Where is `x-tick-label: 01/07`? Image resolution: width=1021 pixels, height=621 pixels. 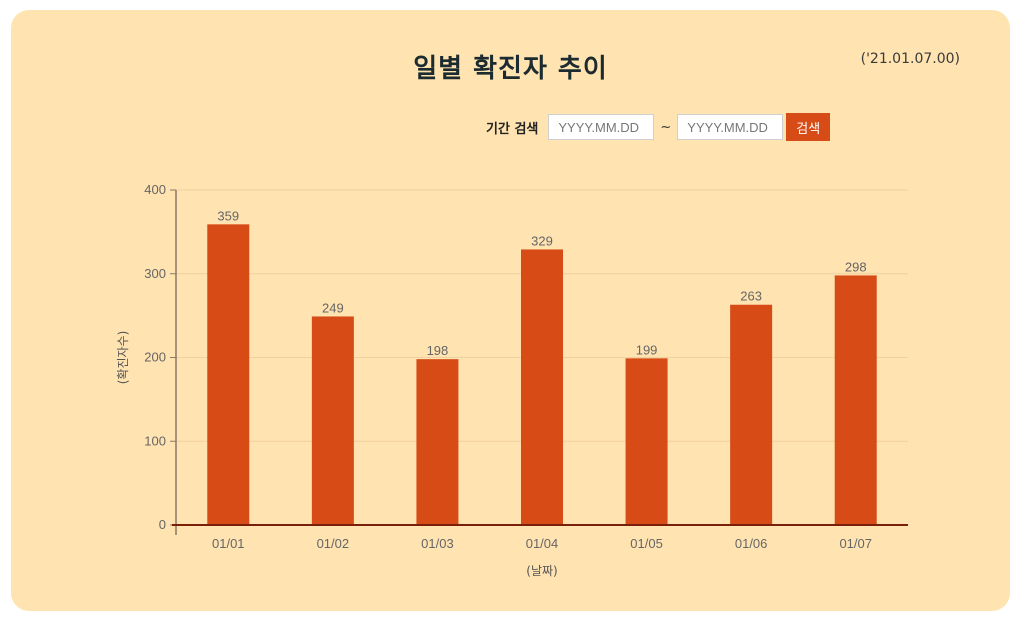
x-tick-label: 01/07 is located at coordinates (855, 543).